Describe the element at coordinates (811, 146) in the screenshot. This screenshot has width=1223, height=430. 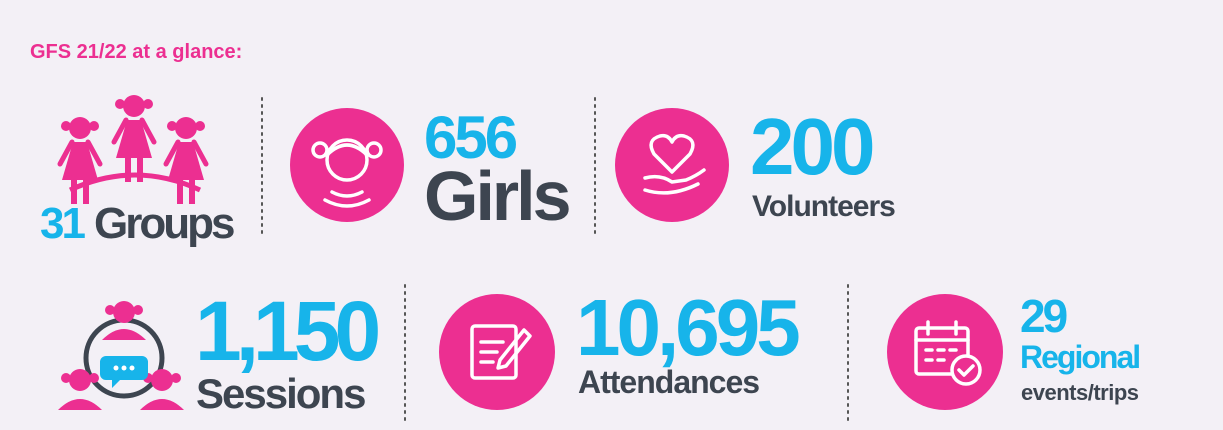
I see `stat-value: 200` at that location.